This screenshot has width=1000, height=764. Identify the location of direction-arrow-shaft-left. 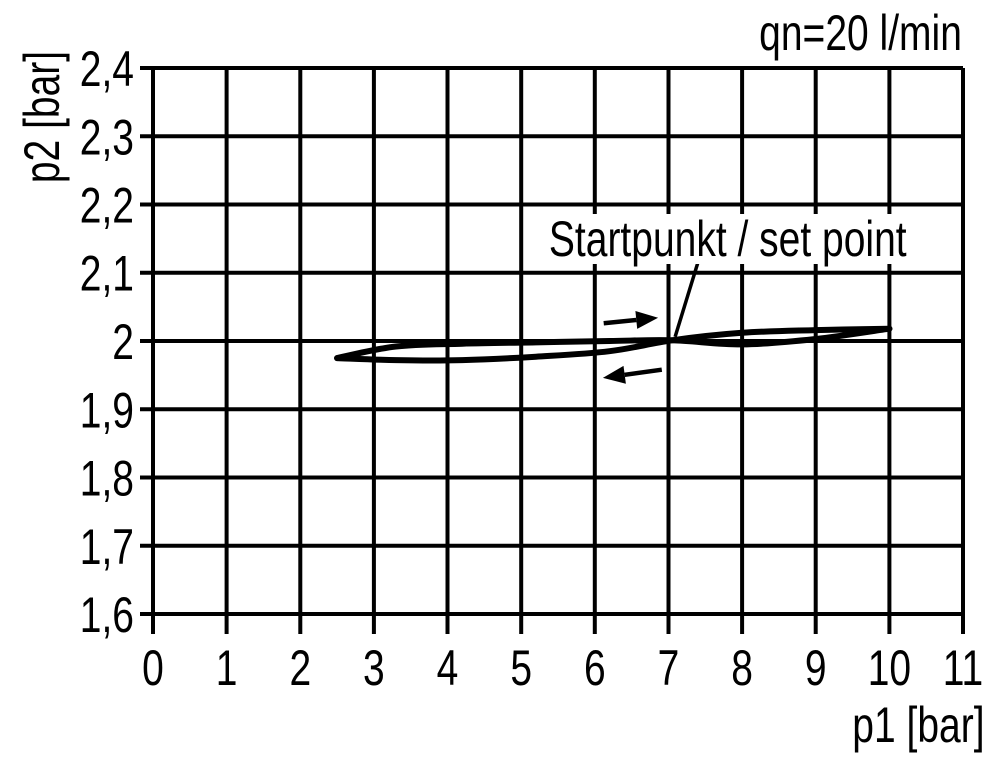
(643, 372).